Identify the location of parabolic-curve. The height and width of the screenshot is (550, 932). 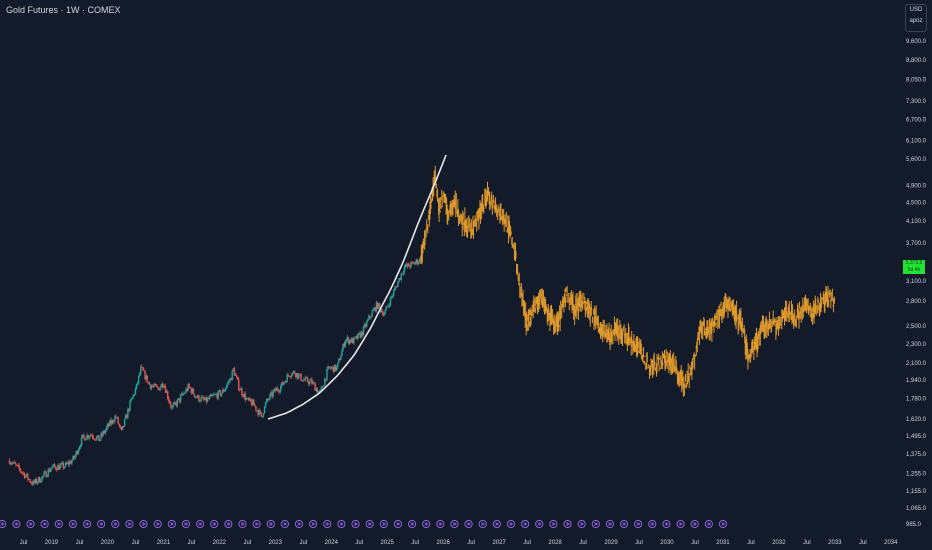
(357, 287).